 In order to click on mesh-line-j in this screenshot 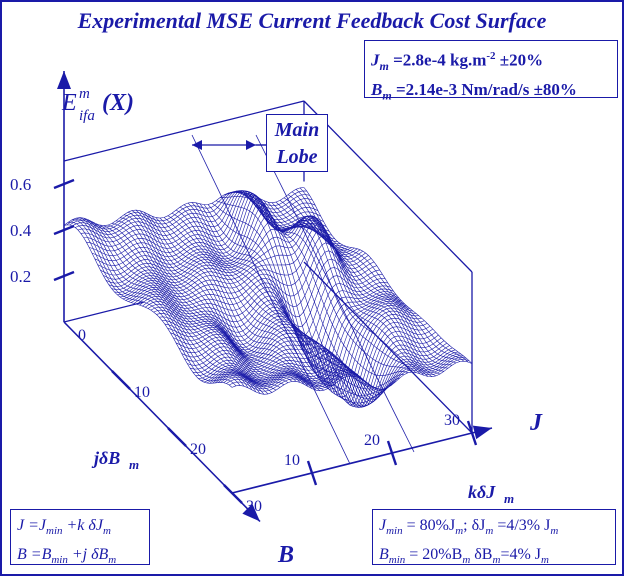, I will do `click(214, 230)`.